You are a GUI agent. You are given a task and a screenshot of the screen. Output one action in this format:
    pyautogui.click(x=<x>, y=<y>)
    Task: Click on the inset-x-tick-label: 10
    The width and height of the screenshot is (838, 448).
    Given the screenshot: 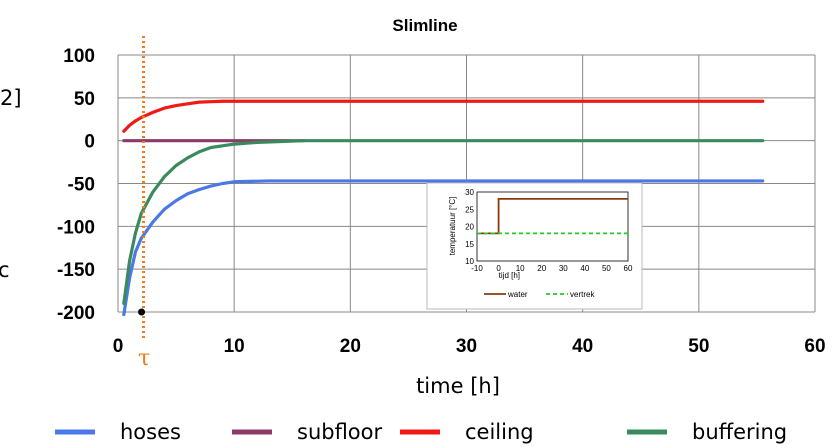 What is the action you would take?
    pyautogui.click(x=520, y=268)
    